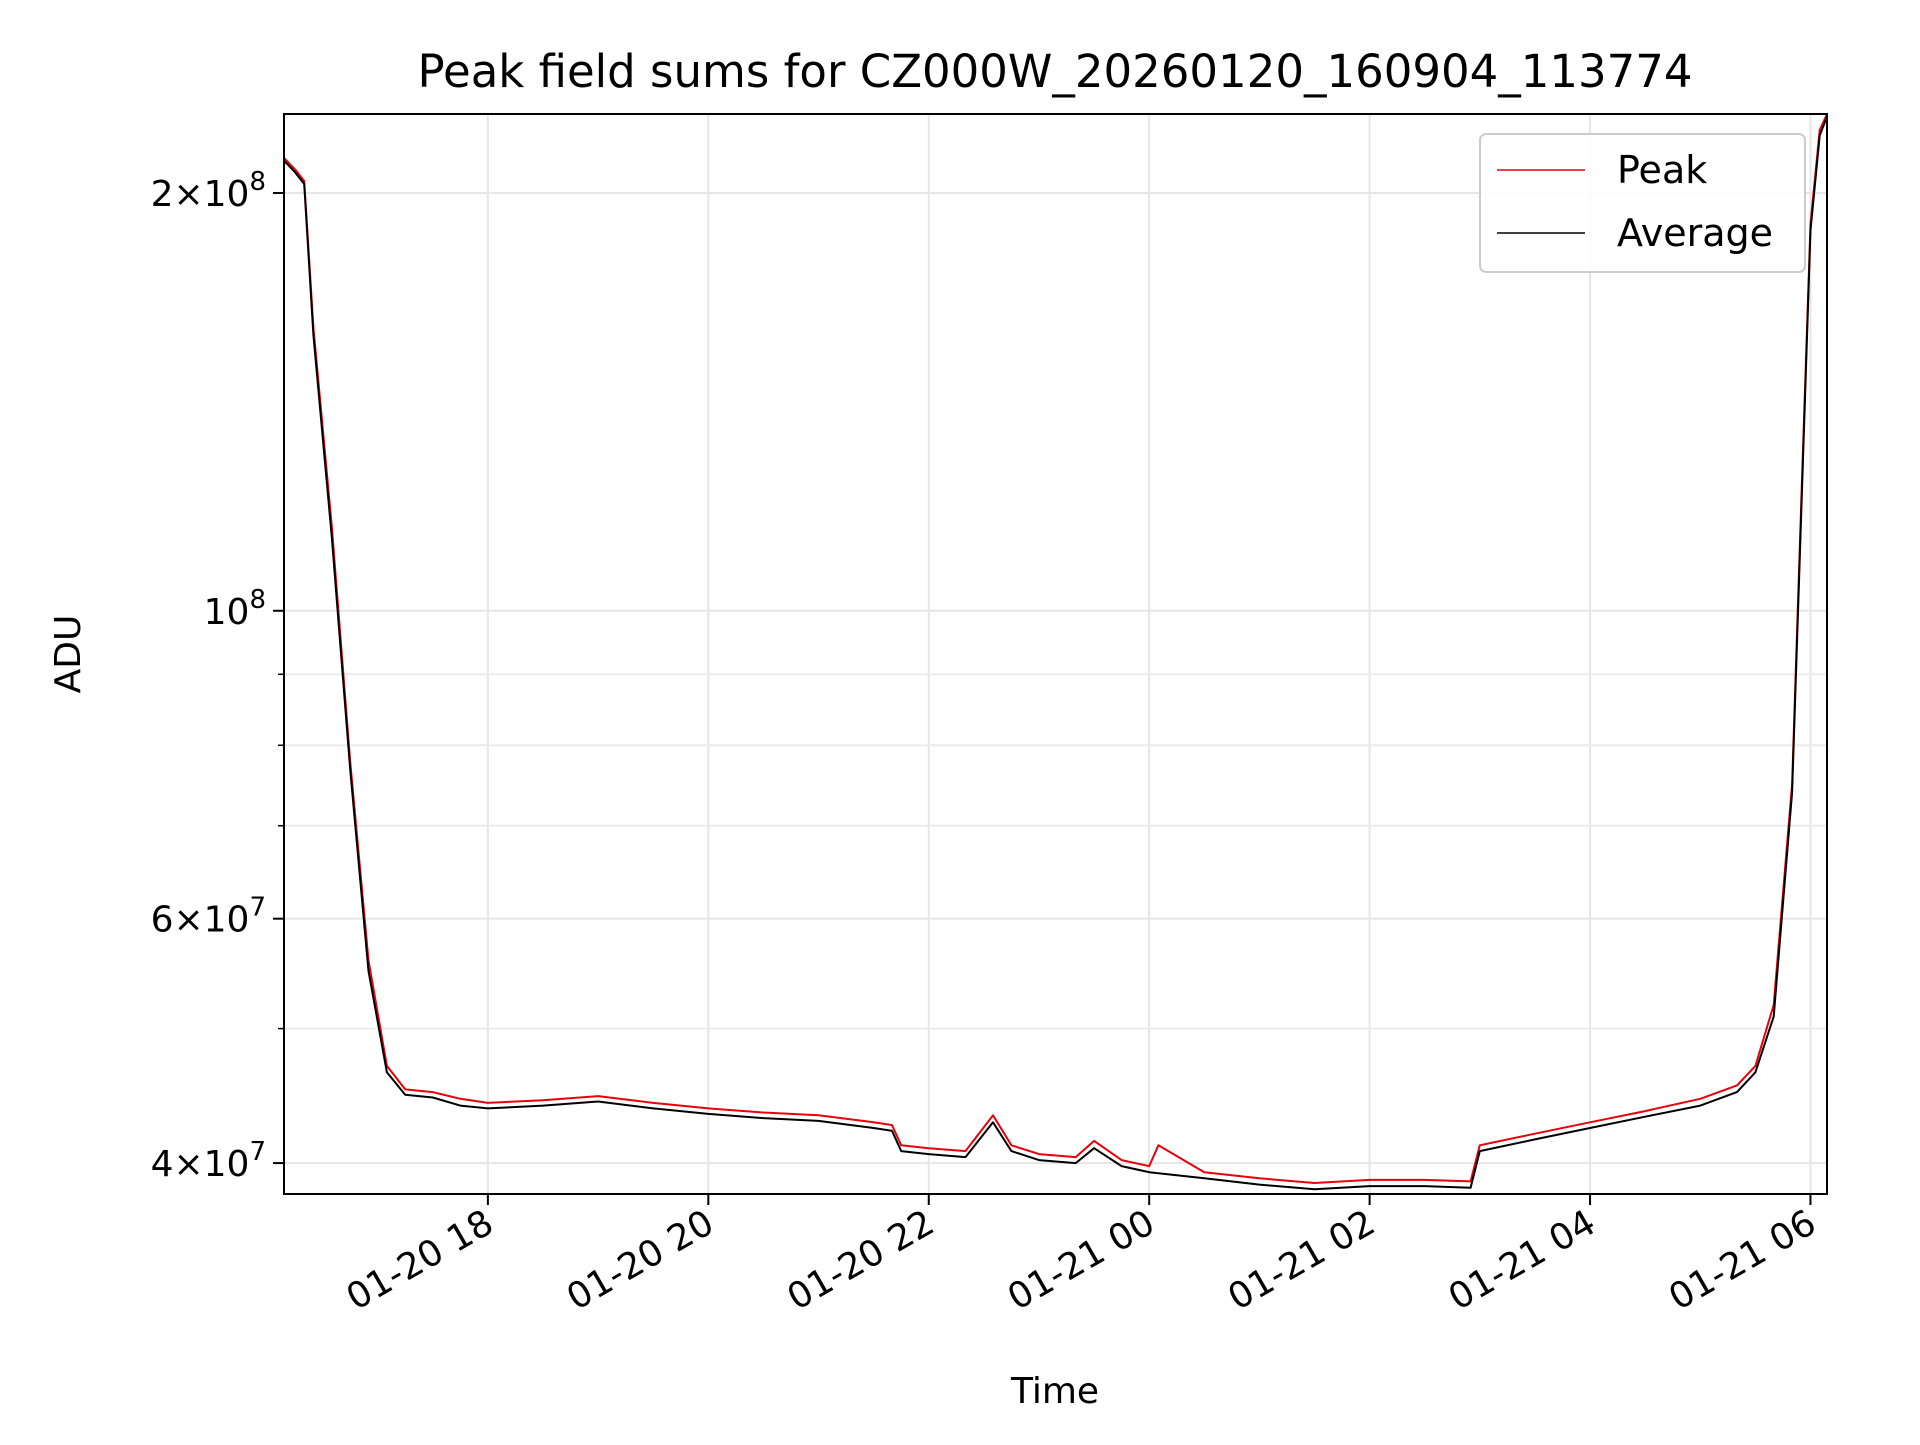 The width and height of the screenshot is (1920, 1445). Describe the element at coordinates (68, 654) in the screenshot. I see `y-axis-label: ADU` at that location.